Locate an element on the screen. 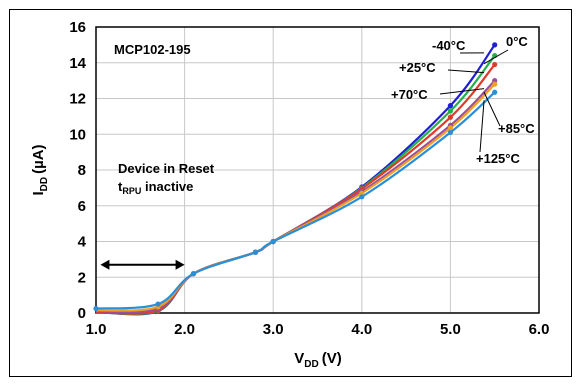 This screenshot has height=388, width=585. x-tick-label: 1.0 is located at coordinates (96, 329).